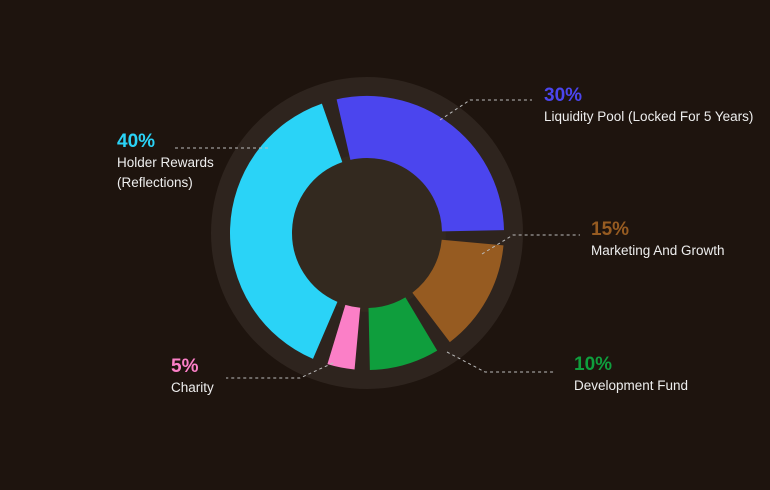 This screenshot has width=770, height=490. I want to click on percent-label: 30%, so click(563, 95).